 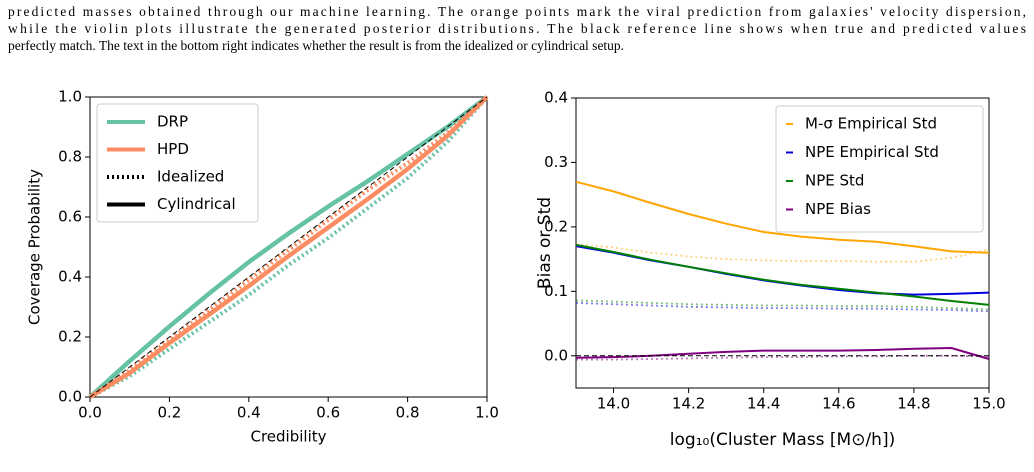 I want to click on y-tick-label: 1.0, so click(x=70, y=97).